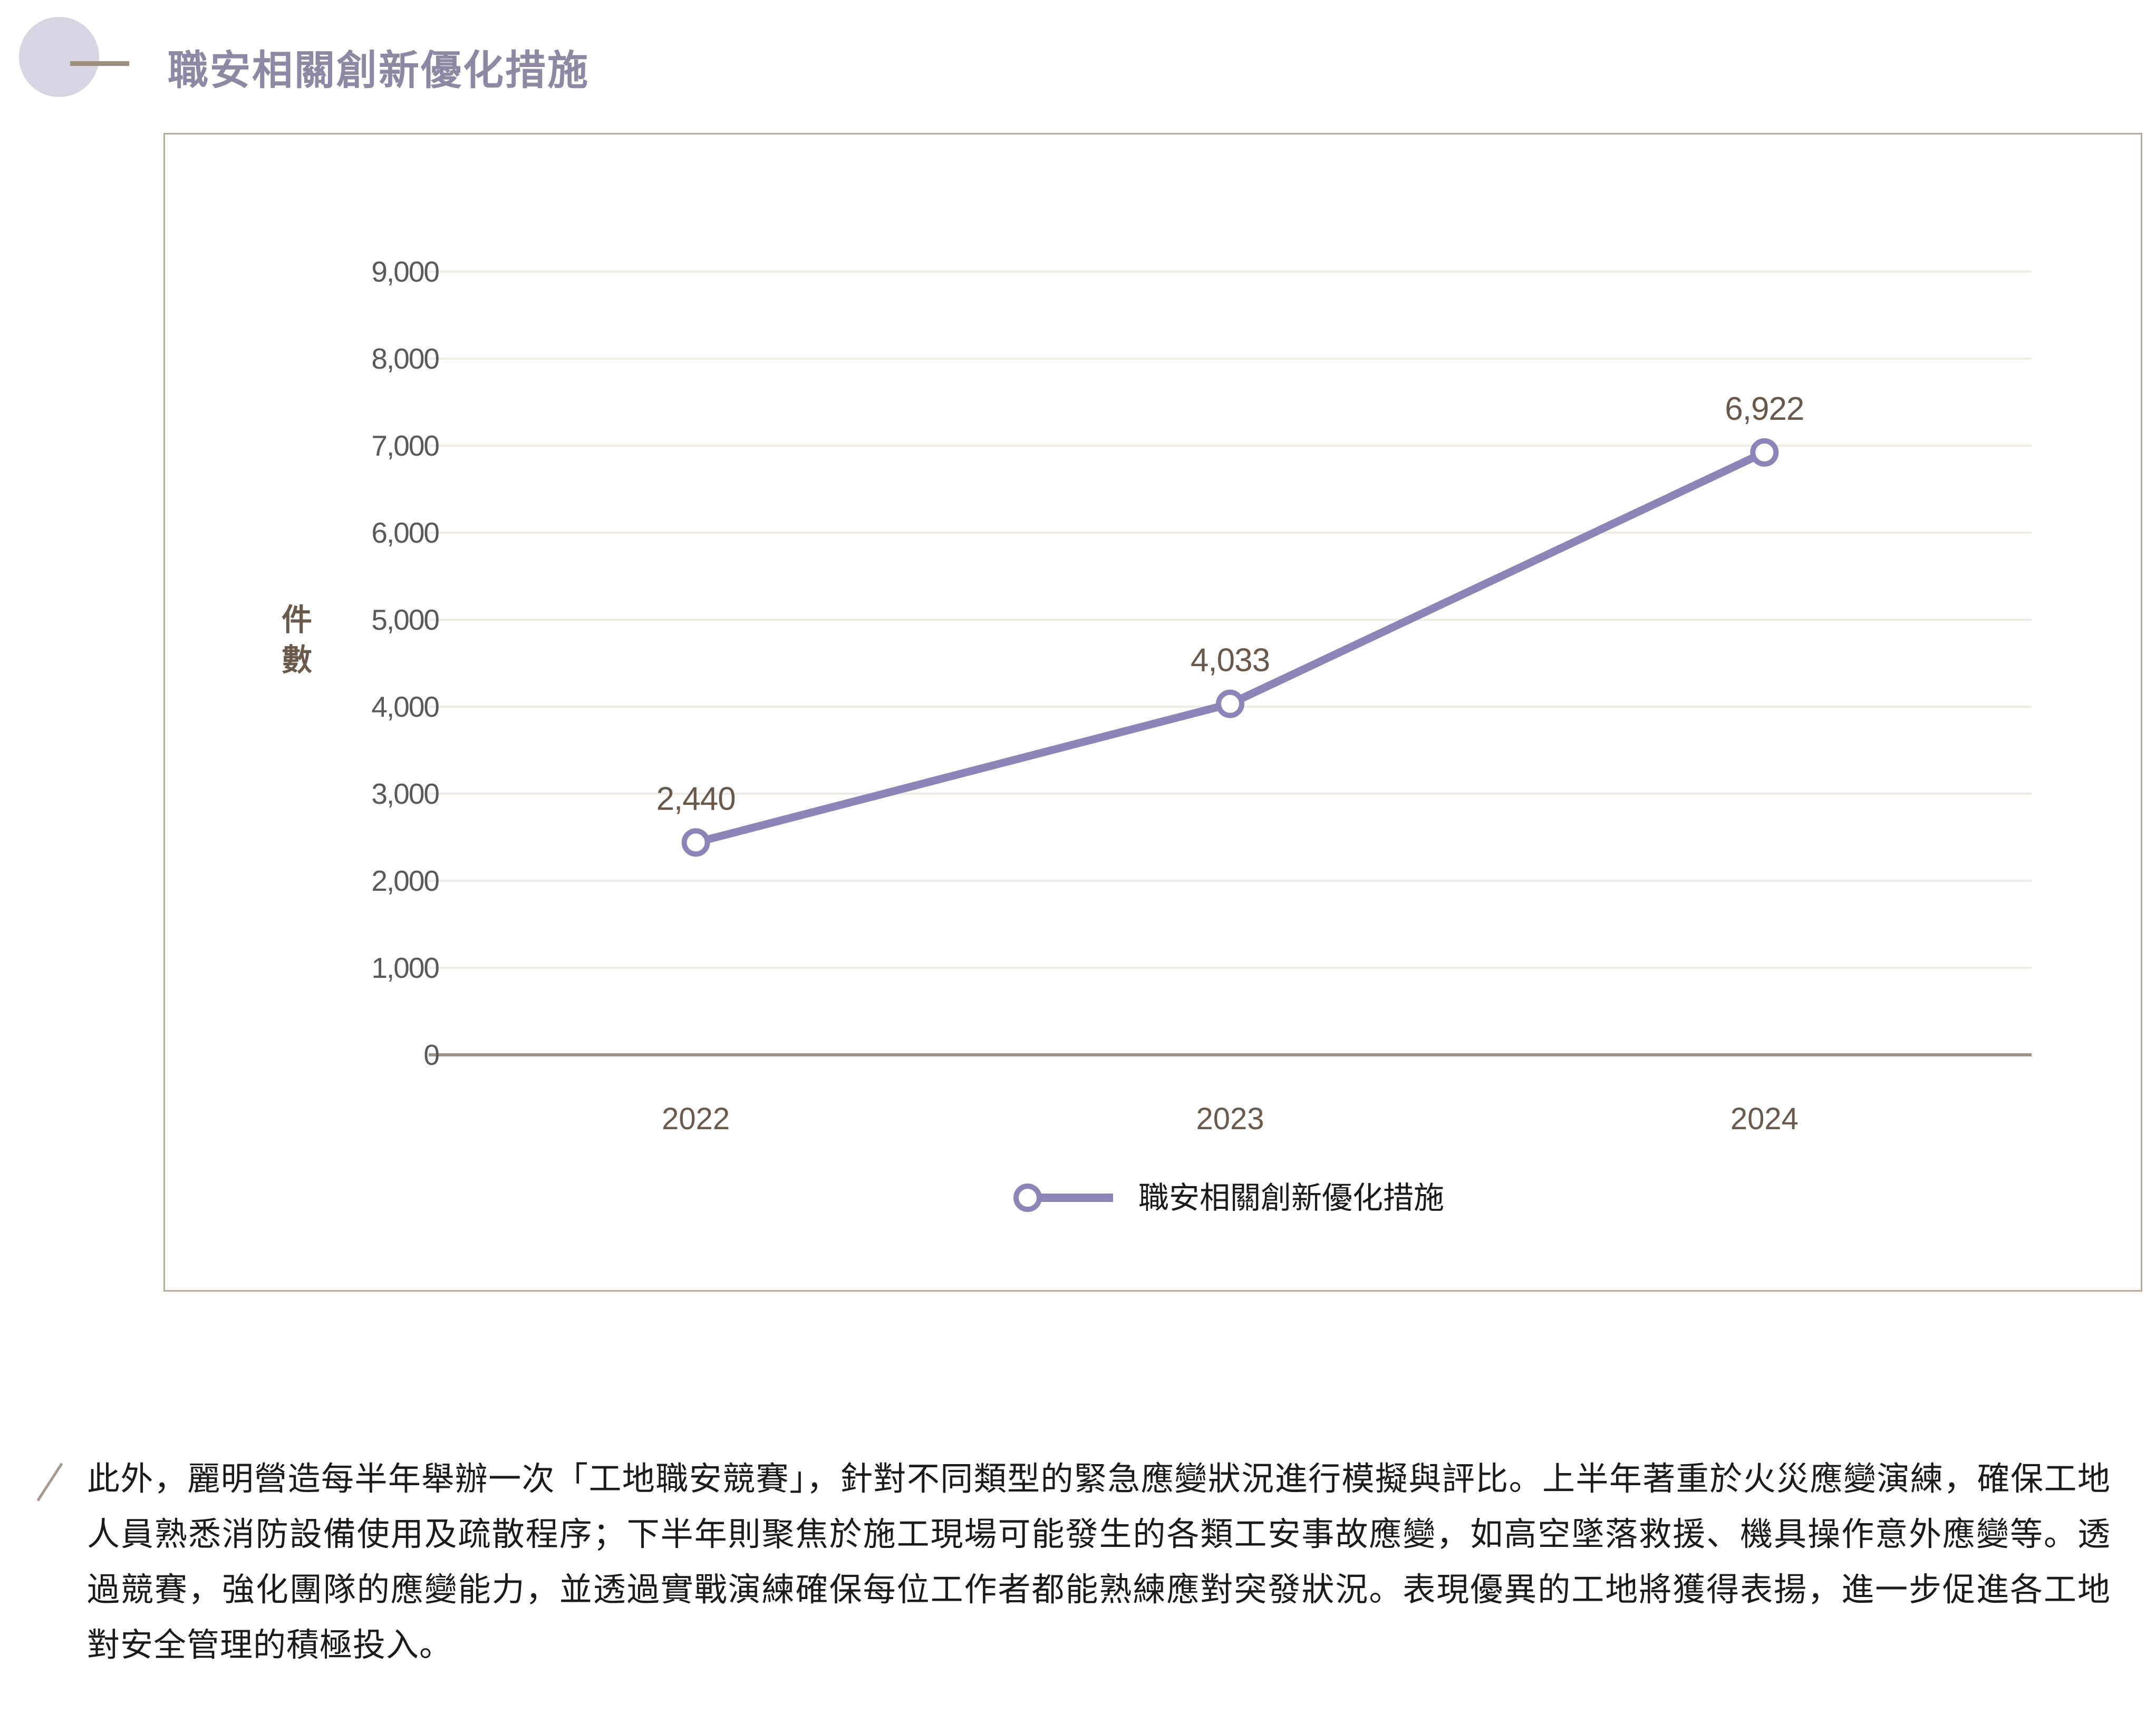 This screenshot has height=1722, width=2156. Describe the element at coordinates (1027, 1198) in the screenshot. I see `legend-marker-icon` at that location.